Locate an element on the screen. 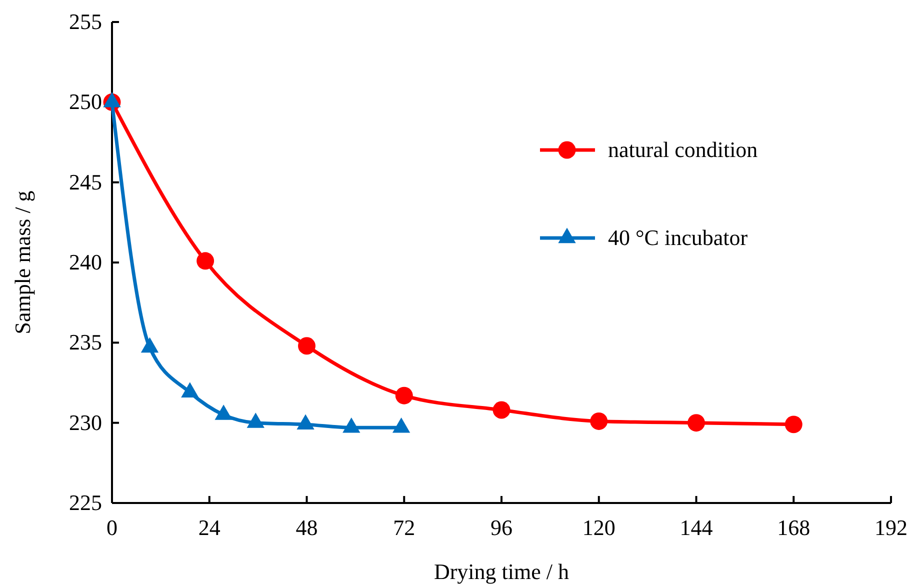 This screenshot has width=923, height=585. y-tick-label: 250 is located at coordinates (85, 101).